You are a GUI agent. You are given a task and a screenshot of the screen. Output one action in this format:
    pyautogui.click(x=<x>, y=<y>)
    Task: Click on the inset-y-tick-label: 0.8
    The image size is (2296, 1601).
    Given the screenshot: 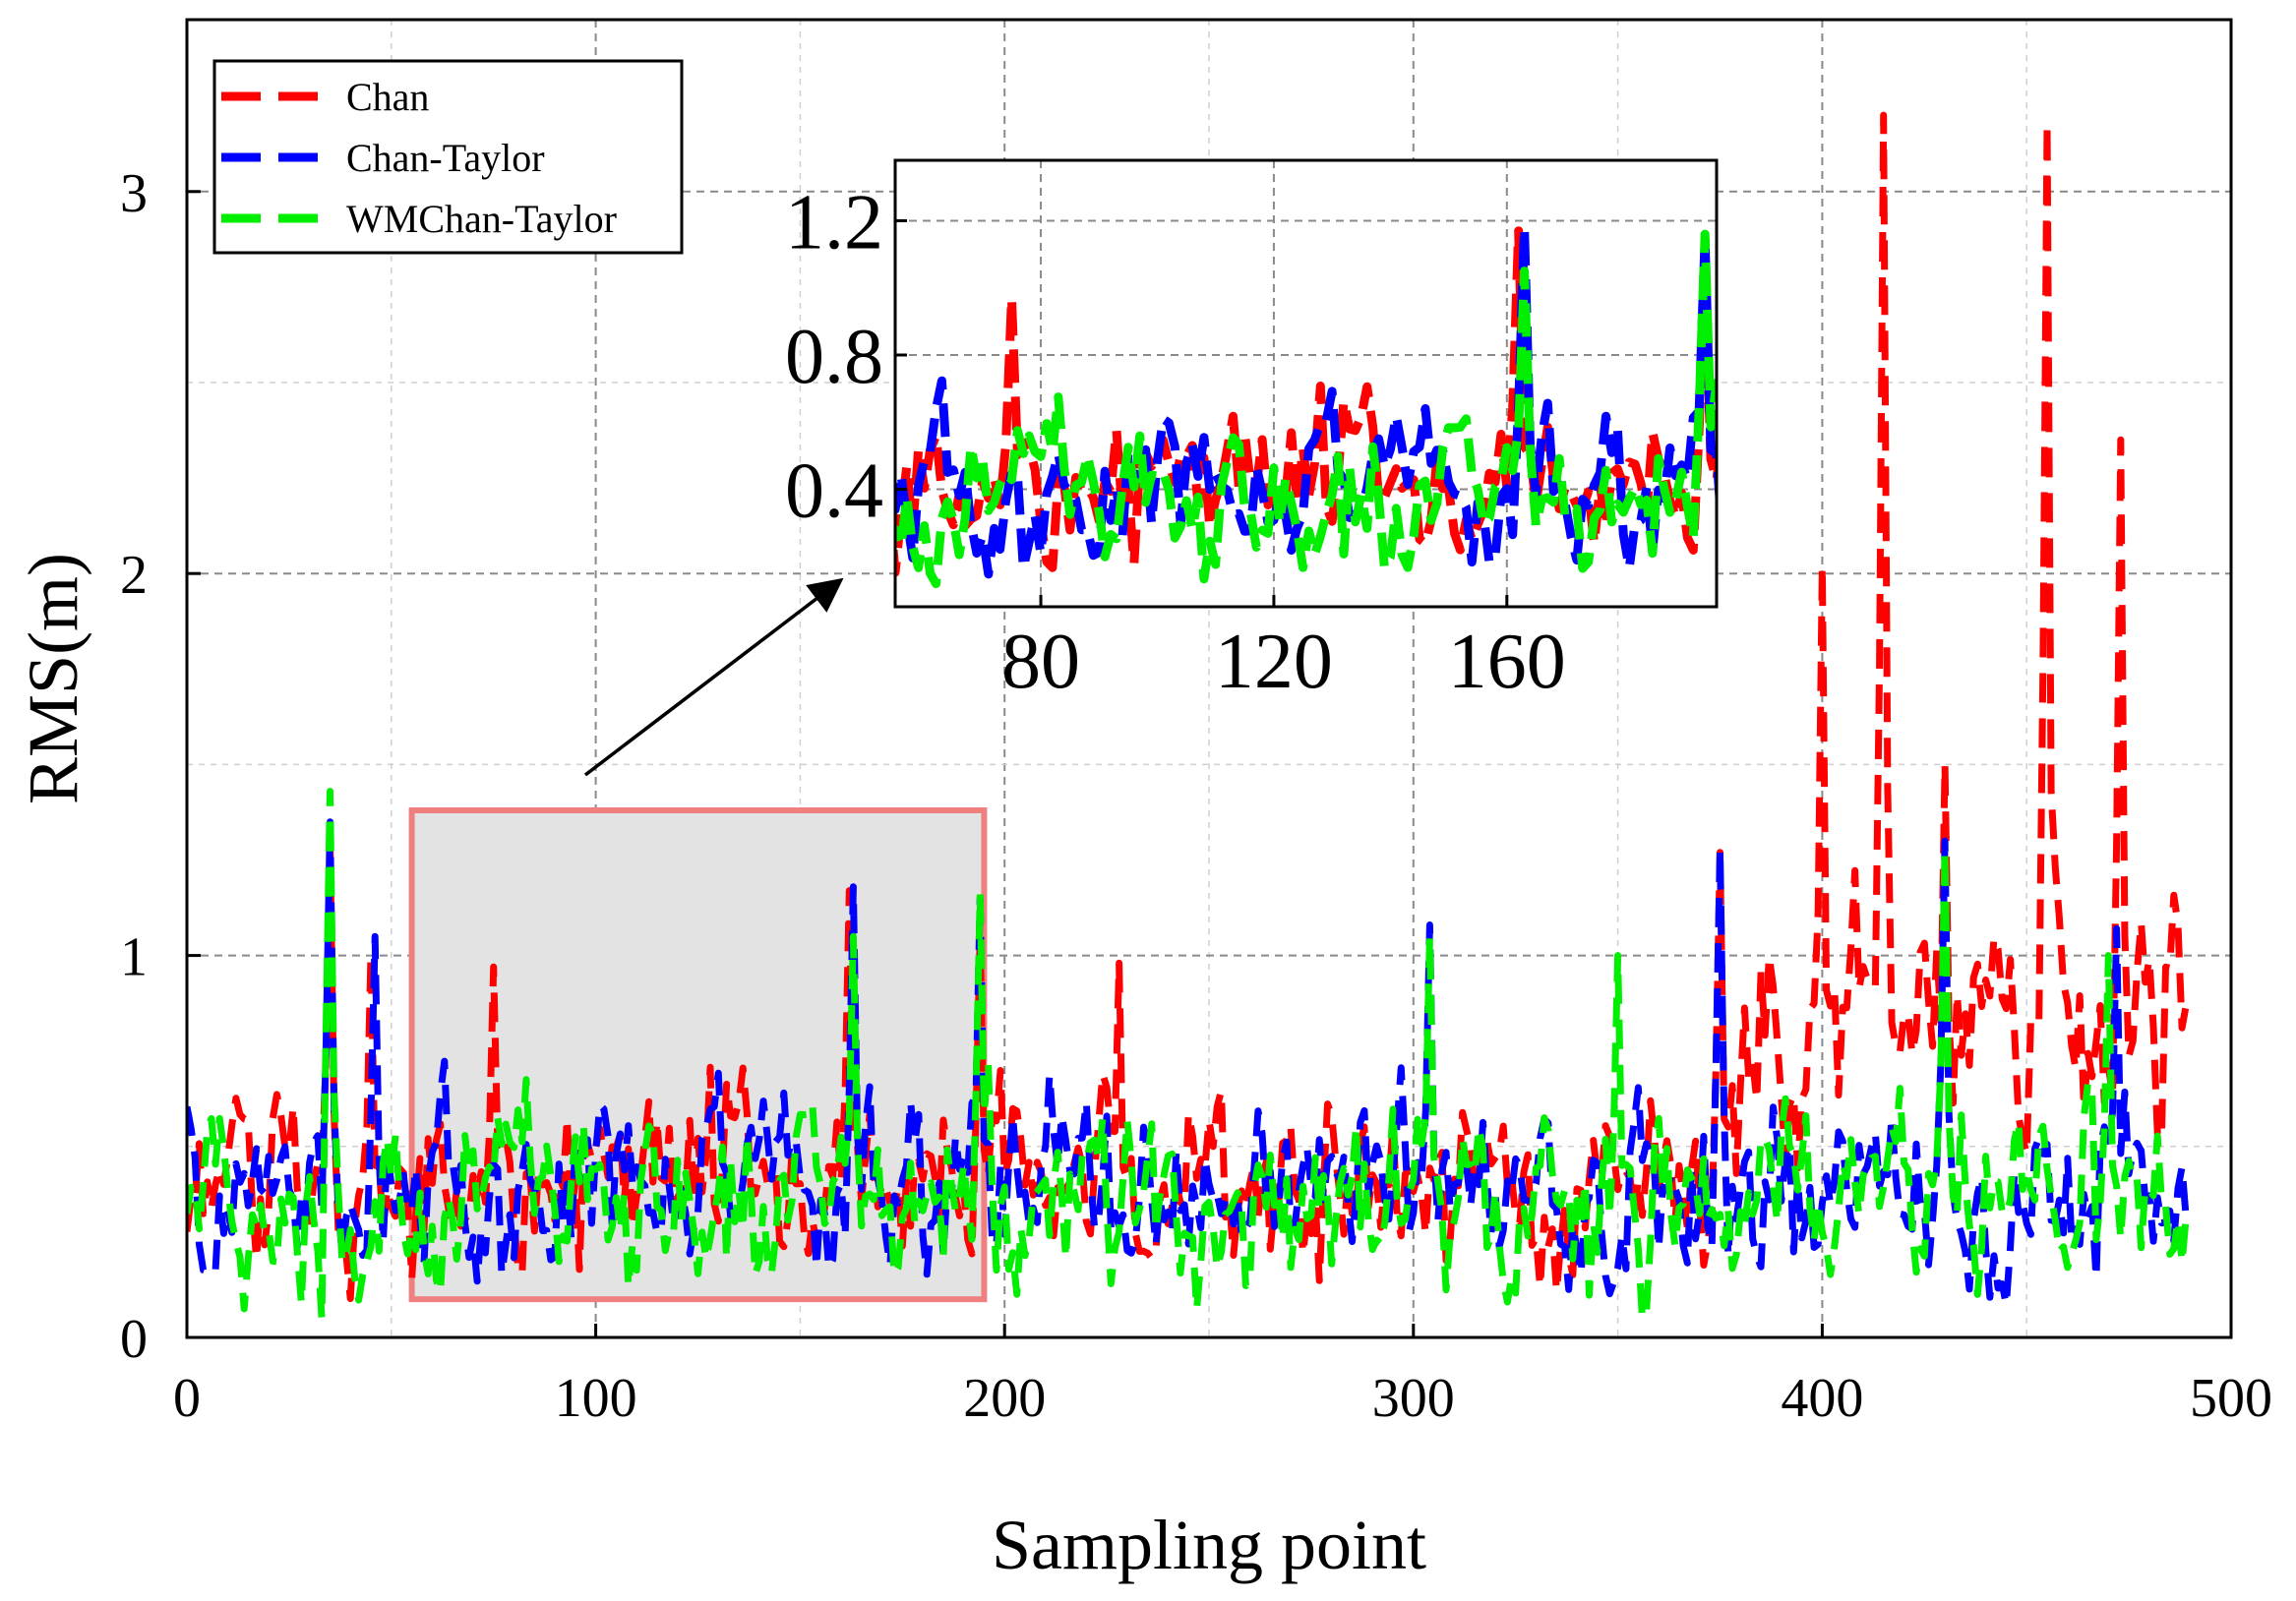 What is the action you would take?
    pyautogui.click(x=834, y=357)
    